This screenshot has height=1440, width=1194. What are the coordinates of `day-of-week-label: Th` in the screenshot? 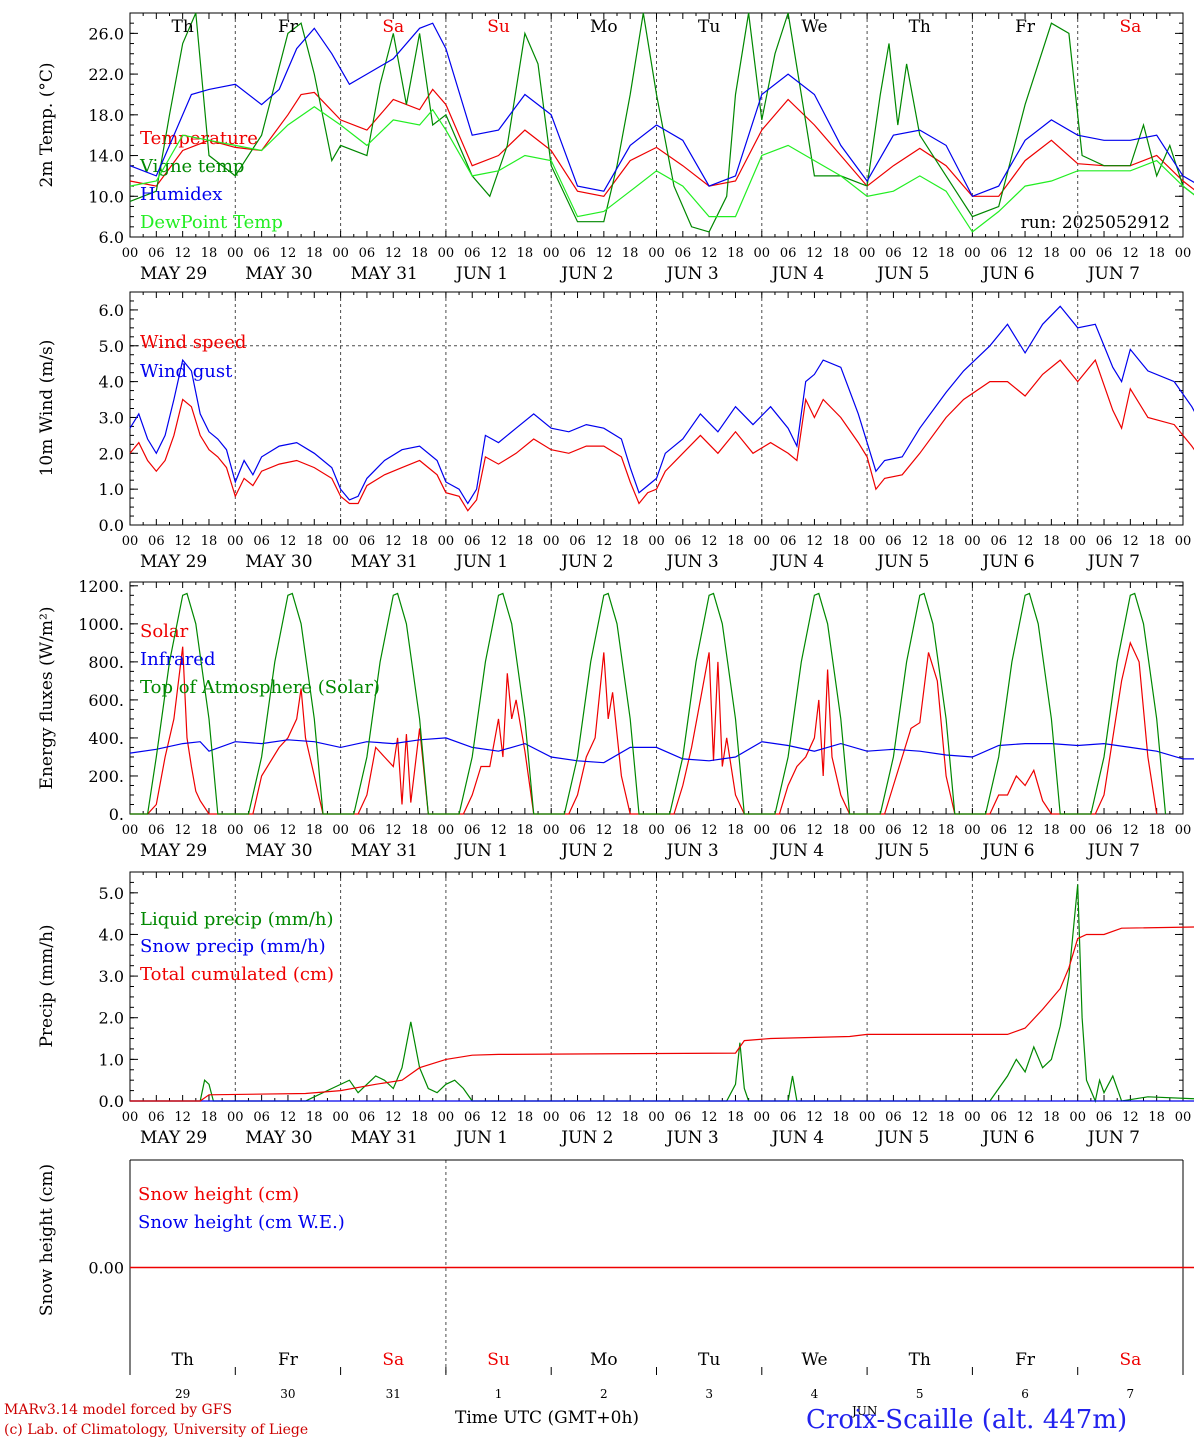 It's located at (183, 1360).